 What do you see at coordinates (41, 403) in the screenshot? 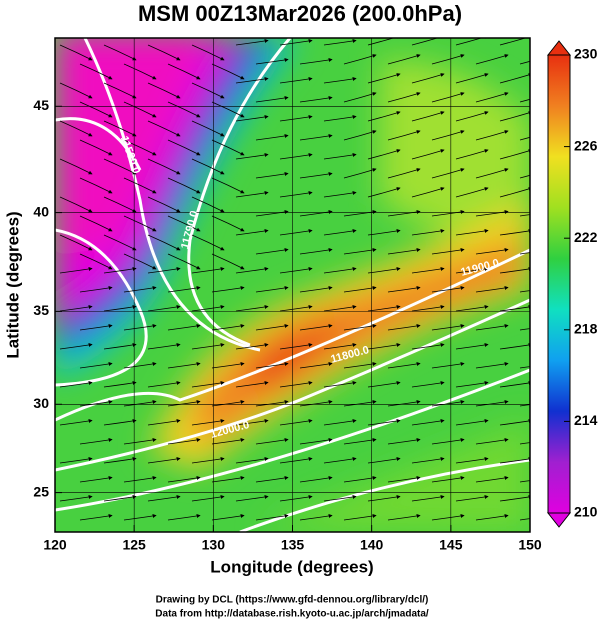
I see `y-tick-label: 30` at bounding box center [41, 403].